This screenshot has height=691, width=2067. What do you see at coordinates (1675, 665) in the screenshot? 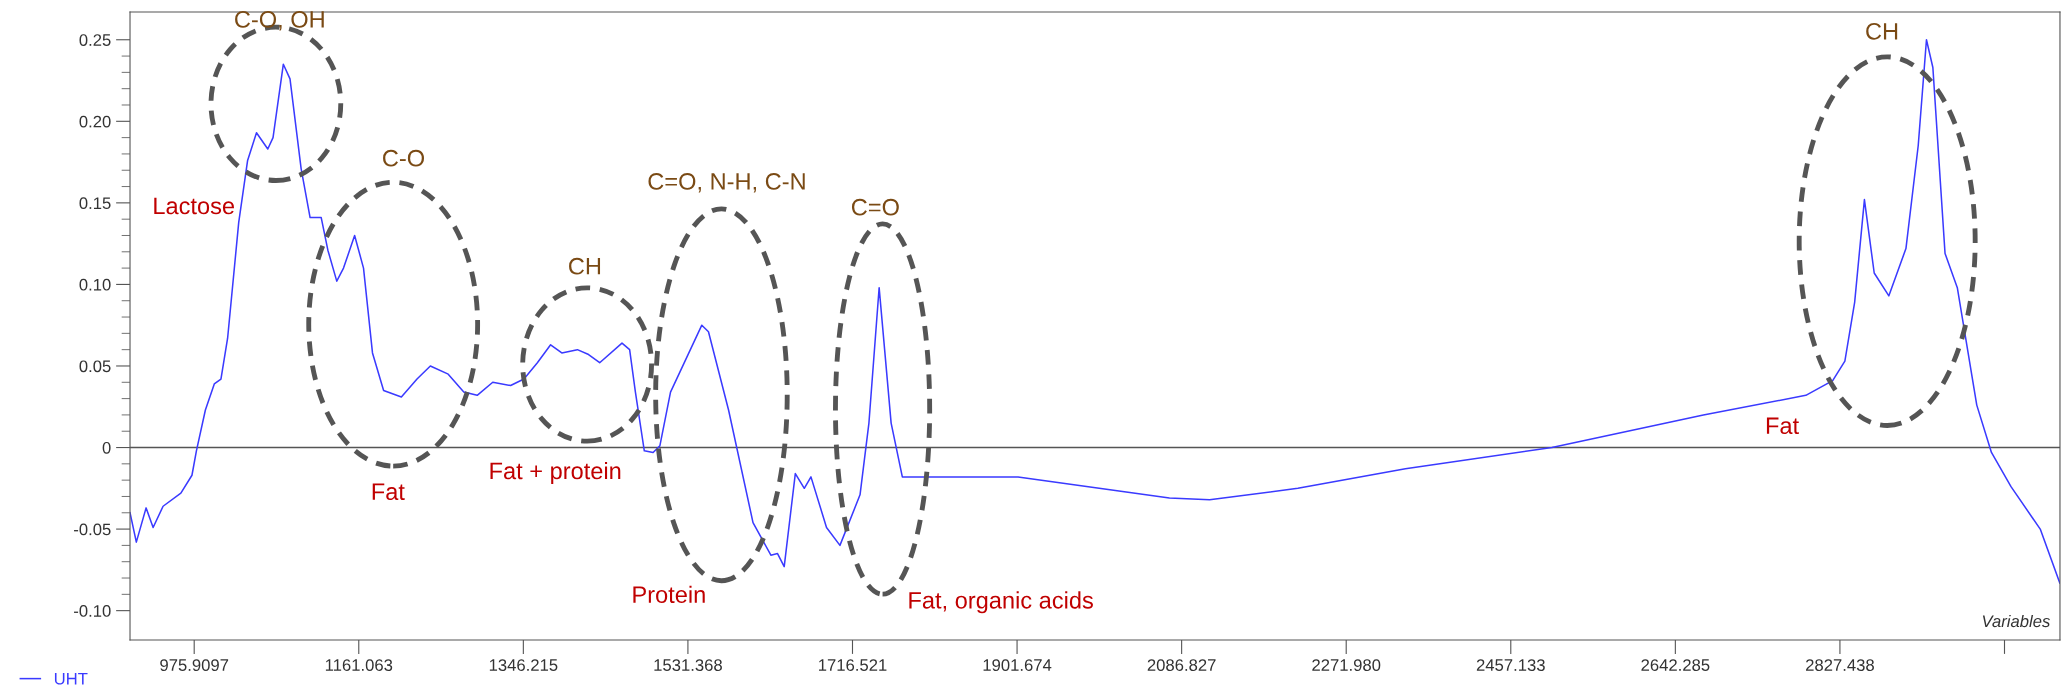
I see `x-tick-label: 2642.285` at bounding box center [1675, 665].